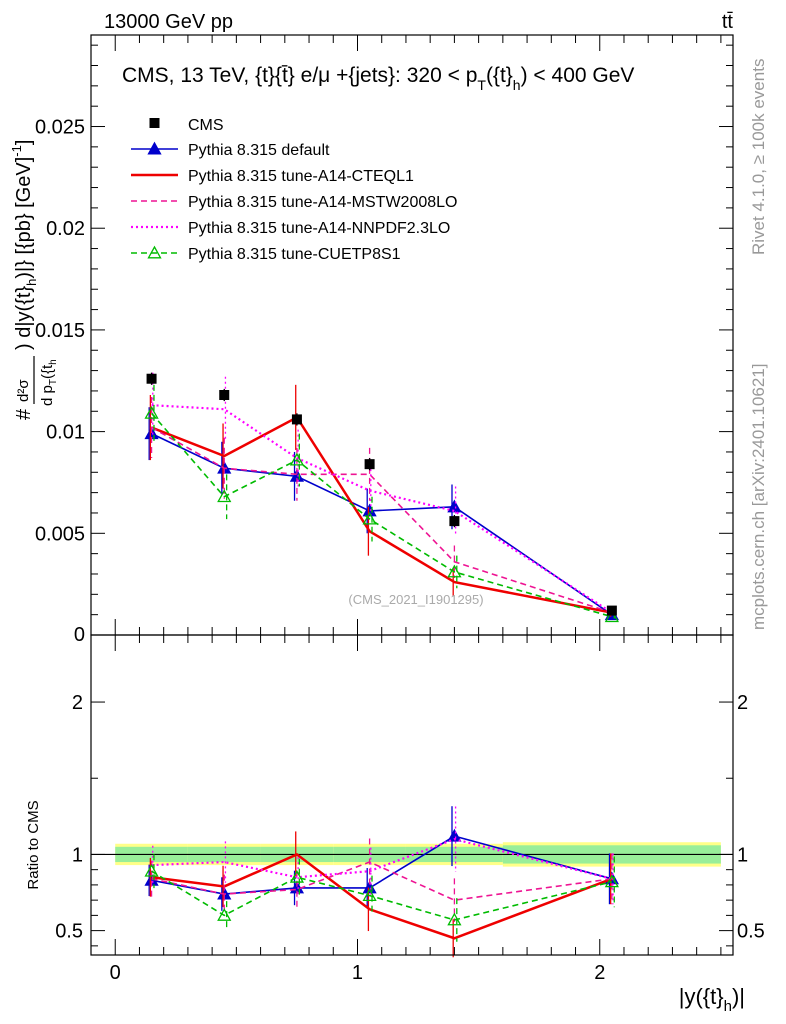  I want to click on legend-entry: Pythia 8.315 tune-A14-NNPDF2.3LO, so click(290, 228).